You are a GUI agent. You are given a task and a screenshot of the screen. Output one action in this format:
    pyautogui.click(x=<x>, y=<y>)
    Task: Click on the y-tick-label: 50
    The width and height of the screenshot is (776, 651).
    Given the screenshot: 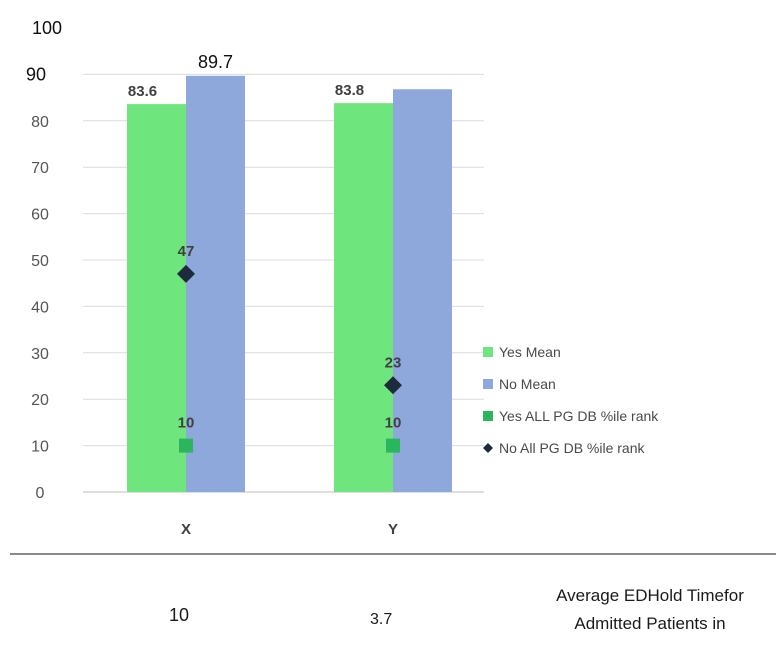 What is the action you would take?
    pyautogui.click(x=40, y=261)
    